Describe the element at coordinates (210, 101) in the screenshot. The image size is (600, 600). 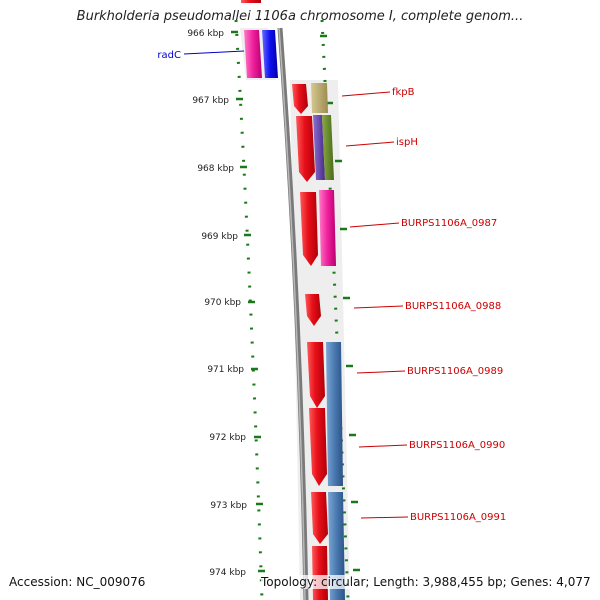
I see `scale-label: 967 kbp` at that location.